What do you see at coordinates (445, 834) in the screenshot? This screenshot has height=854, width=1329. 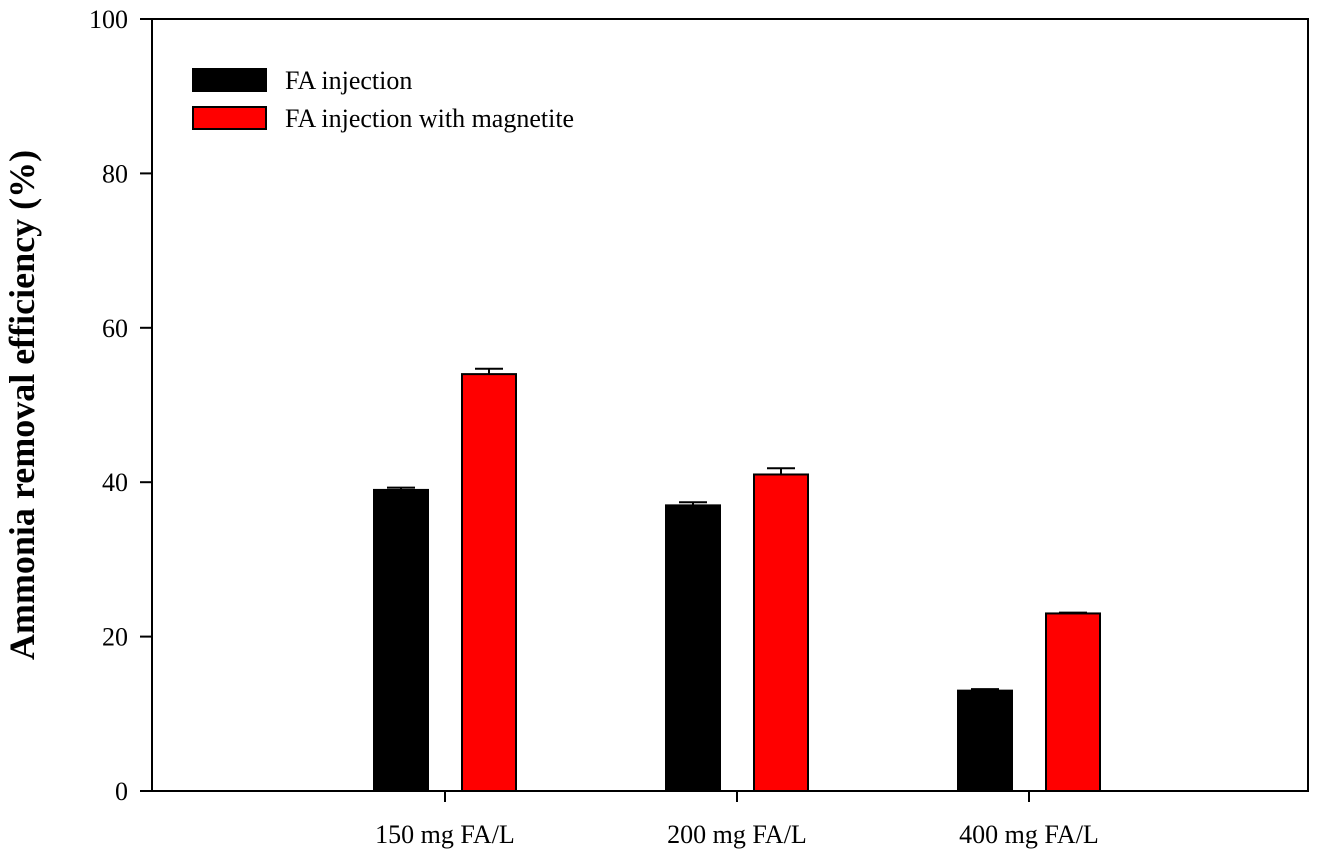 I see `x-tick-label: 150 mg FA/L` at bounding box center [445, 834].